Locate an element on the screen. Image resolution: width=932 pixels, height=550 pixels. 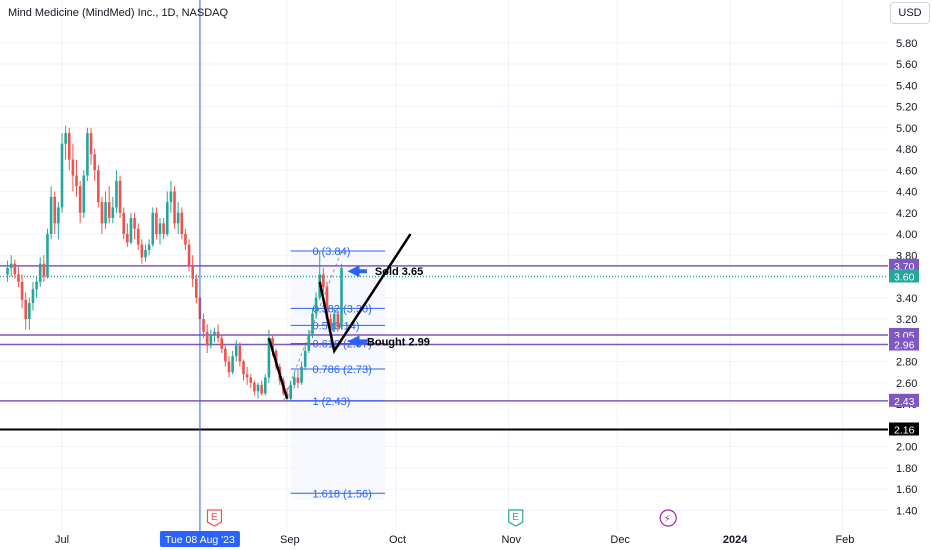
price-badge-label: 2.43 is located at coordinates (904, 402).